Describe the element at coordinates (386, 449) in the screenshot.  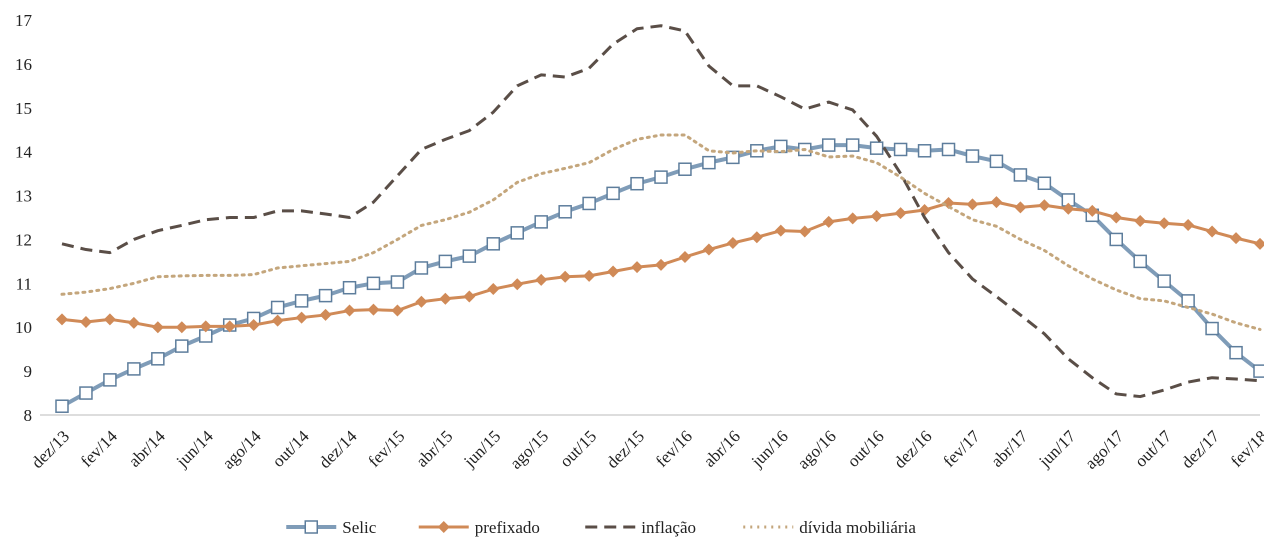
I see `x-tick-label: fev/15` at that location.